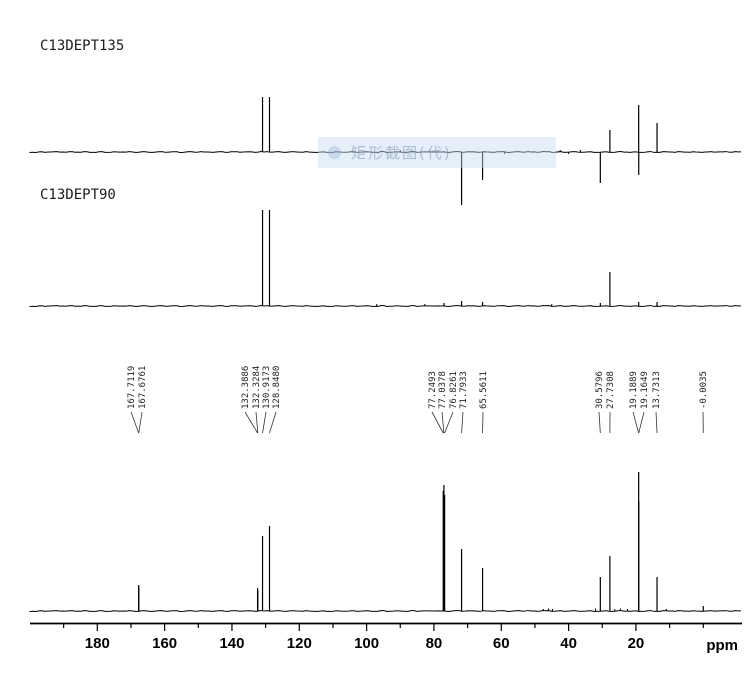 The height and width of the screenshot is (683, 749). I want to click on peak-value-label: 167.7119, so click(132, 387).